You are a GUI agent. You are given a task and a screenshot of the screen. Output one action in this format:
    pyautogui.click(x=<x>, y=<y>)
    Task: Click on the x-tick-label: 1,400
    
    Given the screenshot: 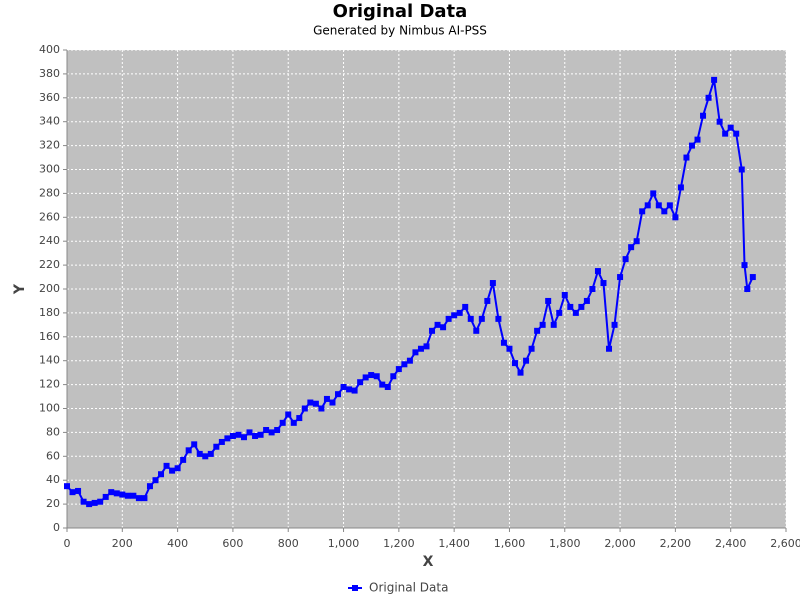 What is the action you would take?
    pyautogui.click(x=454, y=543)
    